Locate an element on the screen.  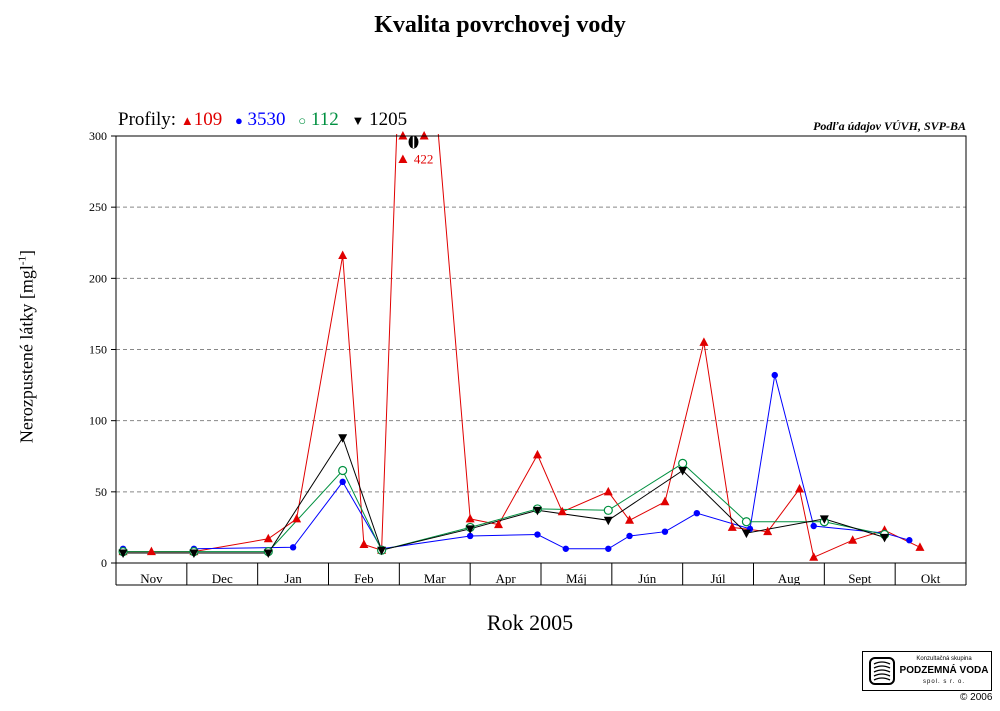
x-tick-label: Júl is located at coordinates (718, 578).